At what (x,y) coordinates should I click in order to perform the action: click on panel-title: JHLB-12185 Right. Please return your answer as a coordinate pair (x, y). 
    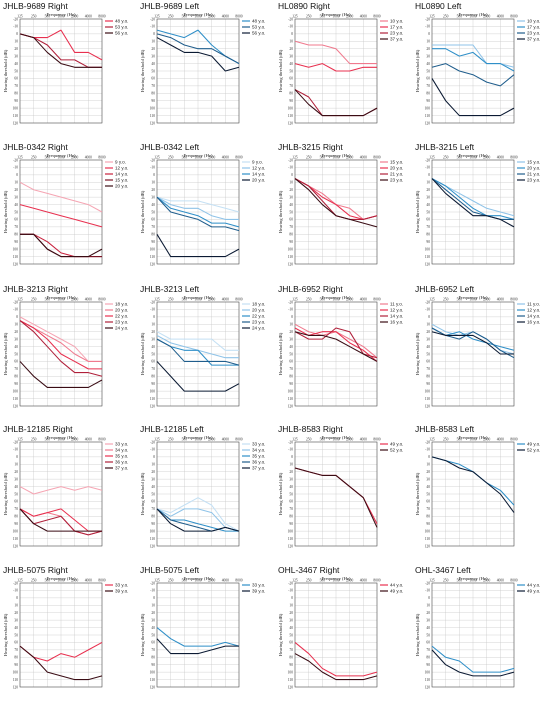
    Looking at the image, I should click on (38, 429).